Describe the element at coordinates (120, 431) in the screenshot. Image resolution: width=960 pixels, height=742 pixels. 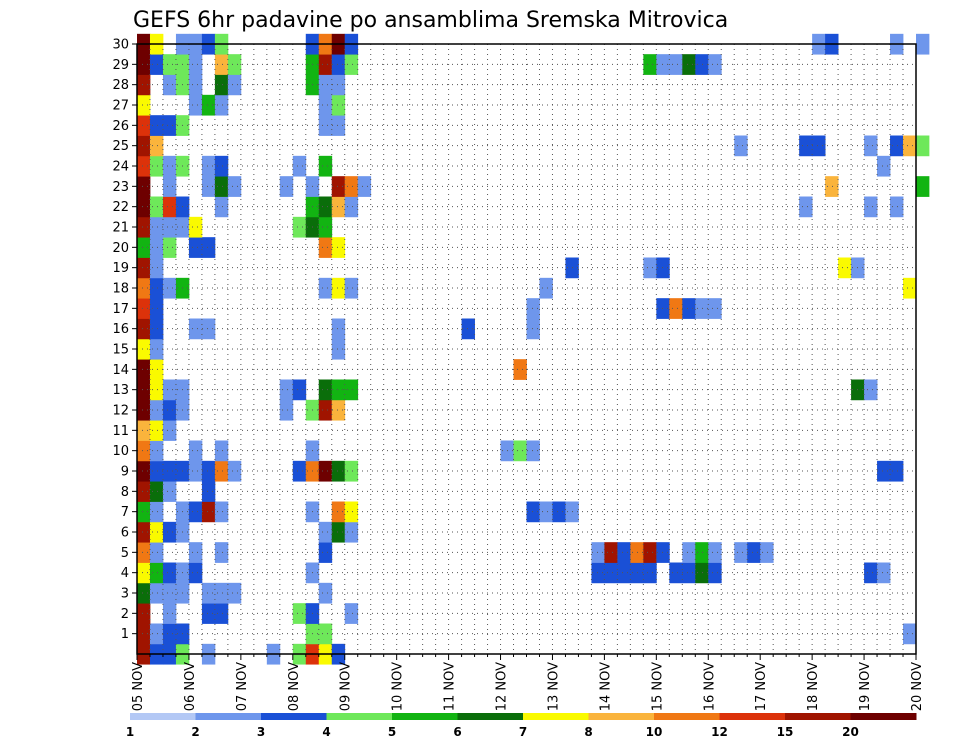
I see `y-tick-label: 11` at that location.